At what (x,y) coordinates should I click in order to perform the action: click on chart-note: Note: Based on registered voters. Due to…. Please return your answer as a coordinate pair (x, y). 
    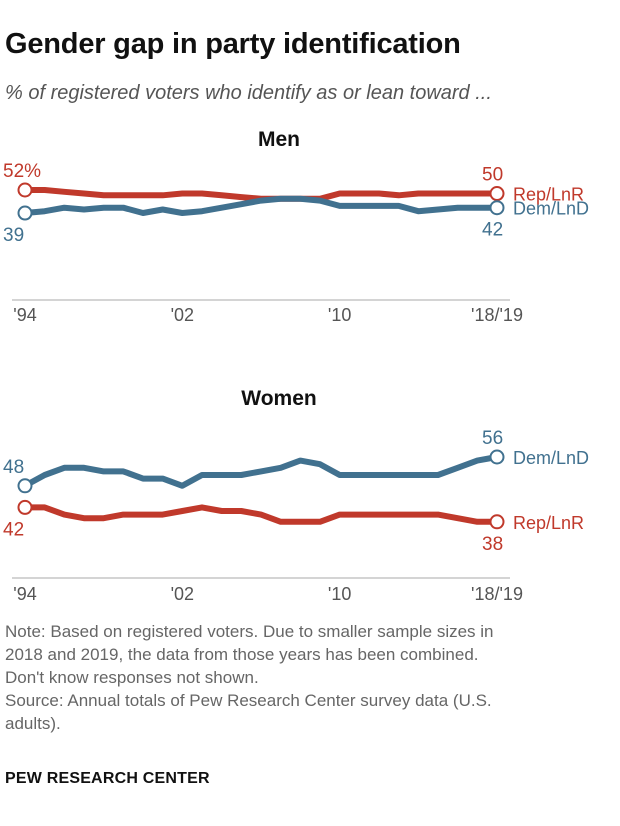
    Looking at the image, I should click on (307, 677).